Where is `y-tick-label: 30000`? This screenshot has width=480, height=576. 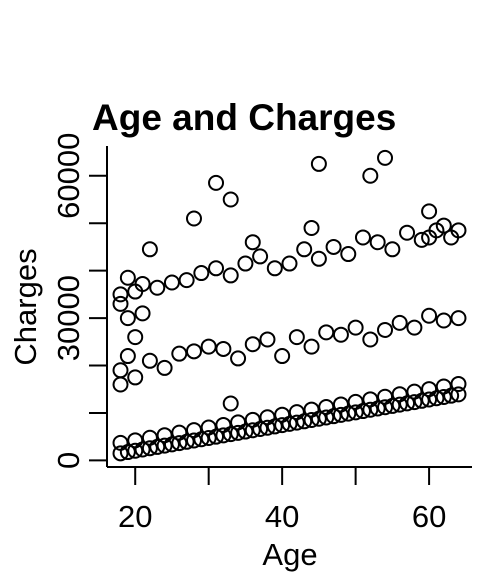 y-tick-label: 30000 is located at coordinates (68, 318).